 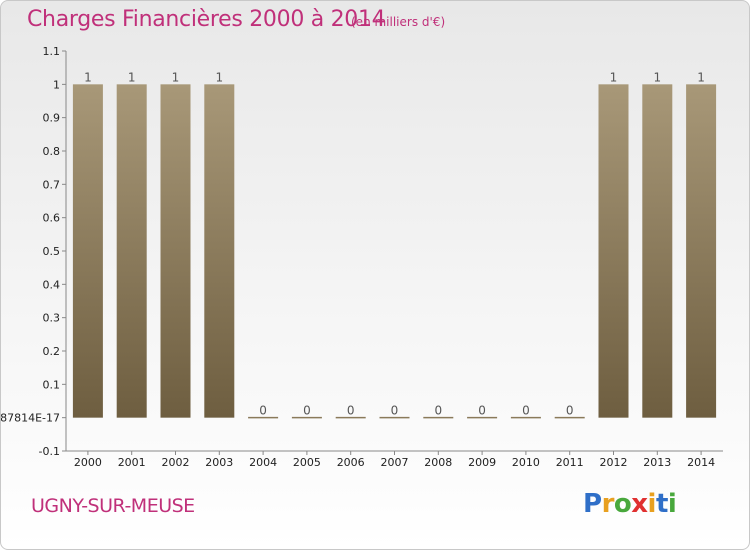 What do you see at coordinates (52, 284) in the screenshot?
I see `y-tick-label: 0.4` at bounding box center [52, 284].